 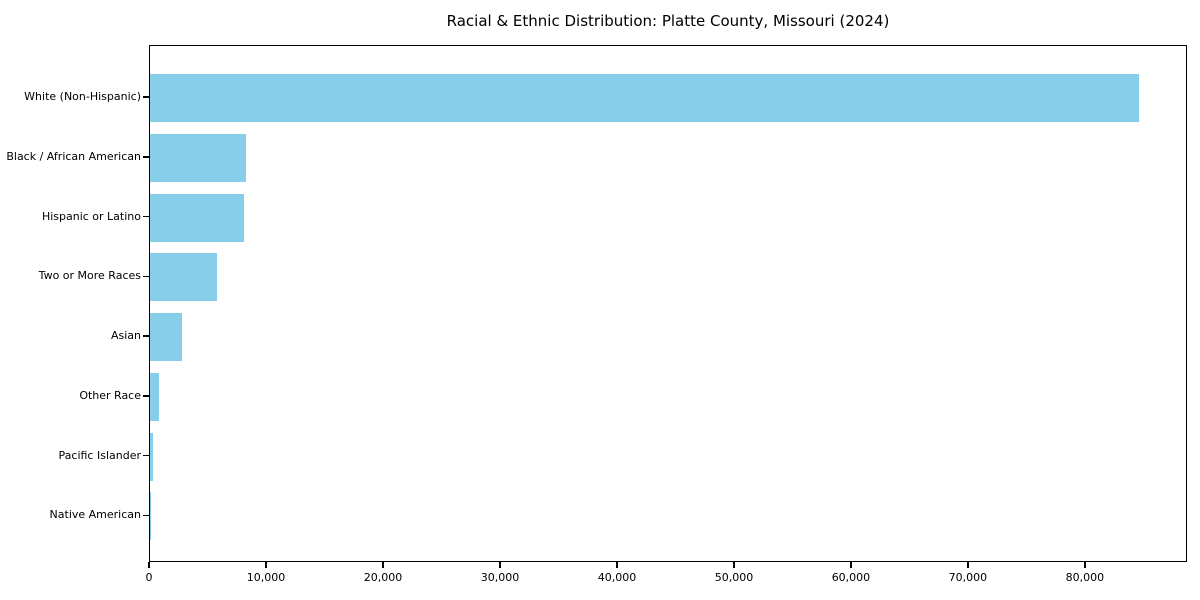 I want to click on x-tick-label-40-000: 40,000, so click(x=617, y=577).